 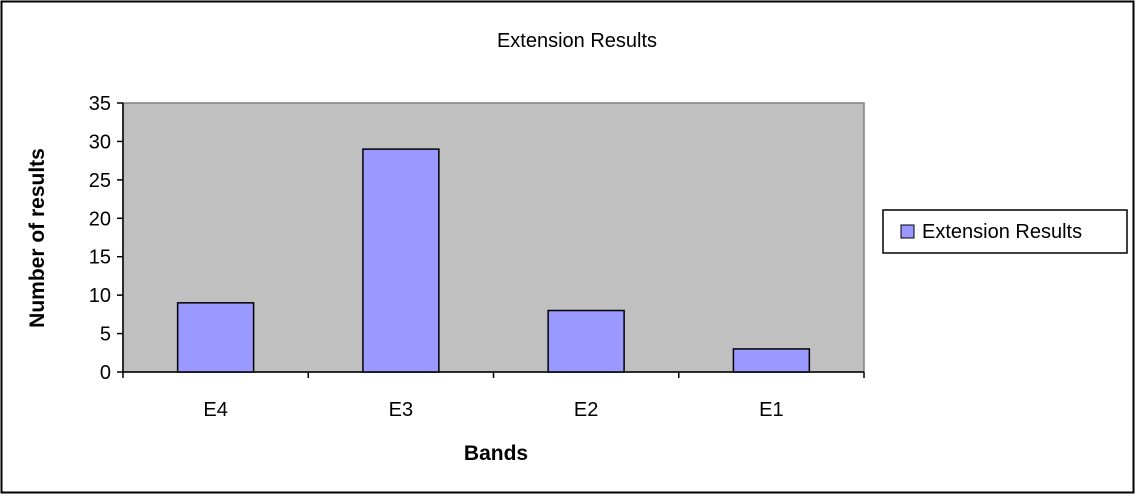 What do you see at coordinates (100, 104) in the screenshot?
I see `y-tick-label: 35` at bounding box center [100, 104].